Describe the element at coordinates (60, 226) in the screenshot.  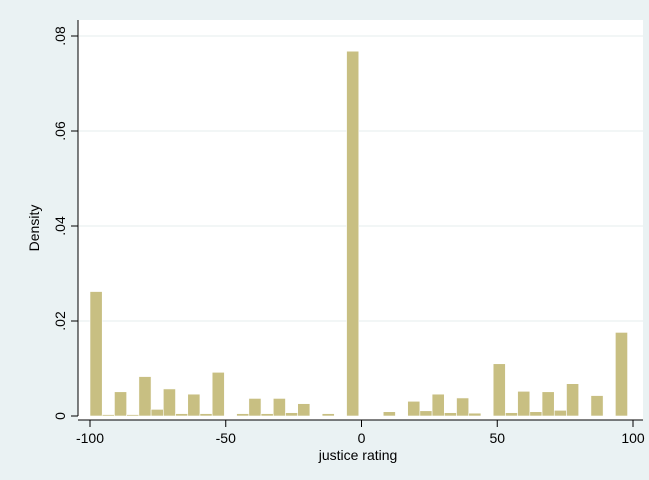
I see `y-tick-label: .04` at that location.